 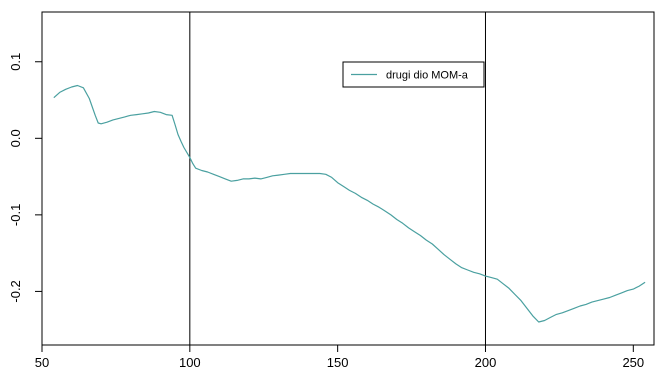 I want to click on x-axis: 50 100 150 200 250, so click(x=339, y=357).